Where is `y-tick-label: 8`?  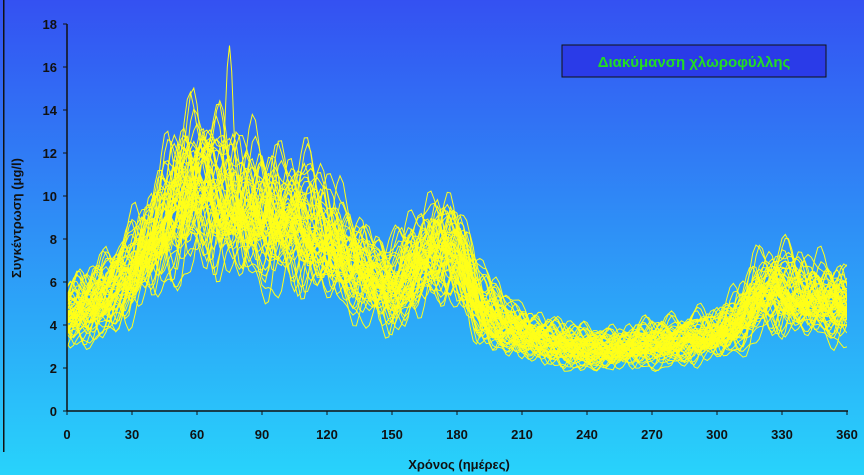 y-tick-label: 8 is located at coordinates (53, 239).